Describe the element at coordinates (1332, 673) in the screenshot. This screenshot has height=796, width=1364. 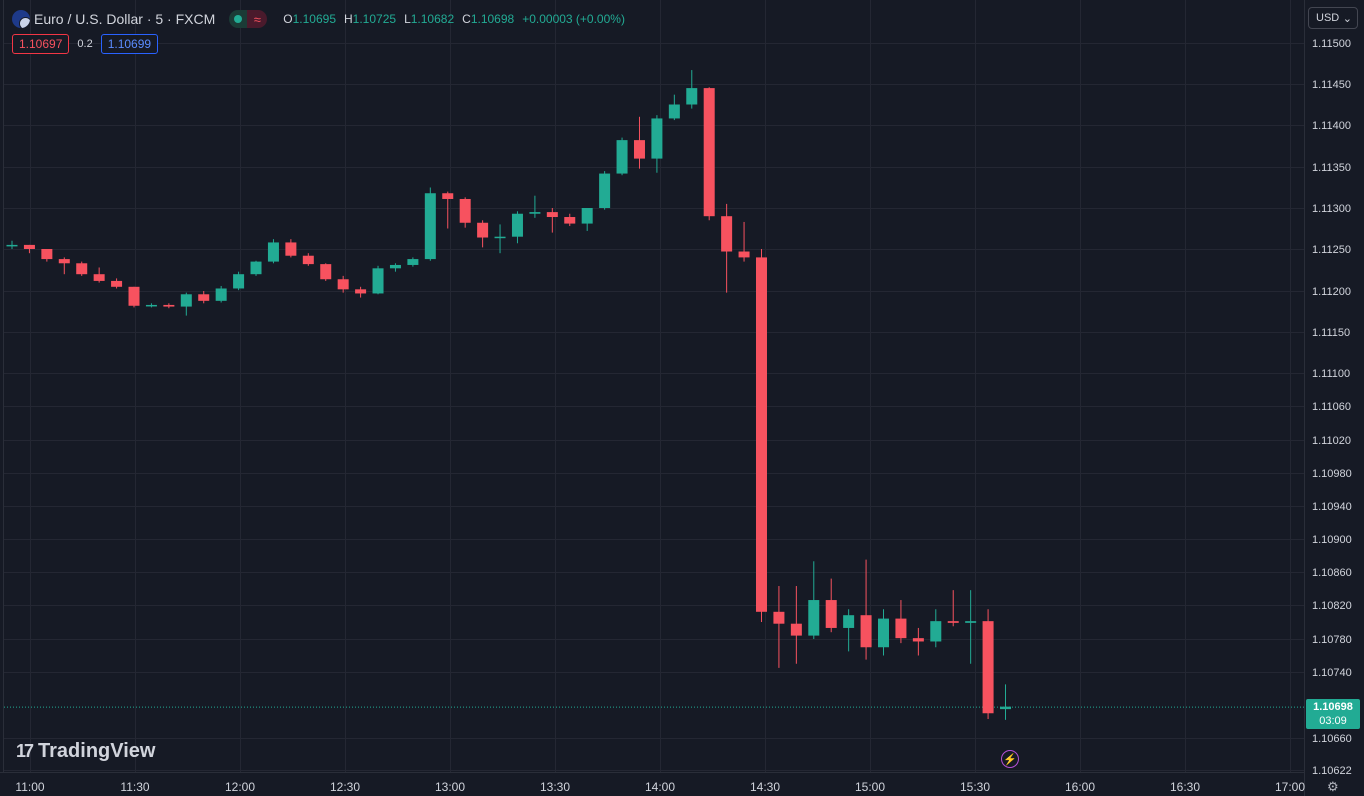
I see `y-tick-label: 1.10740` at that location.